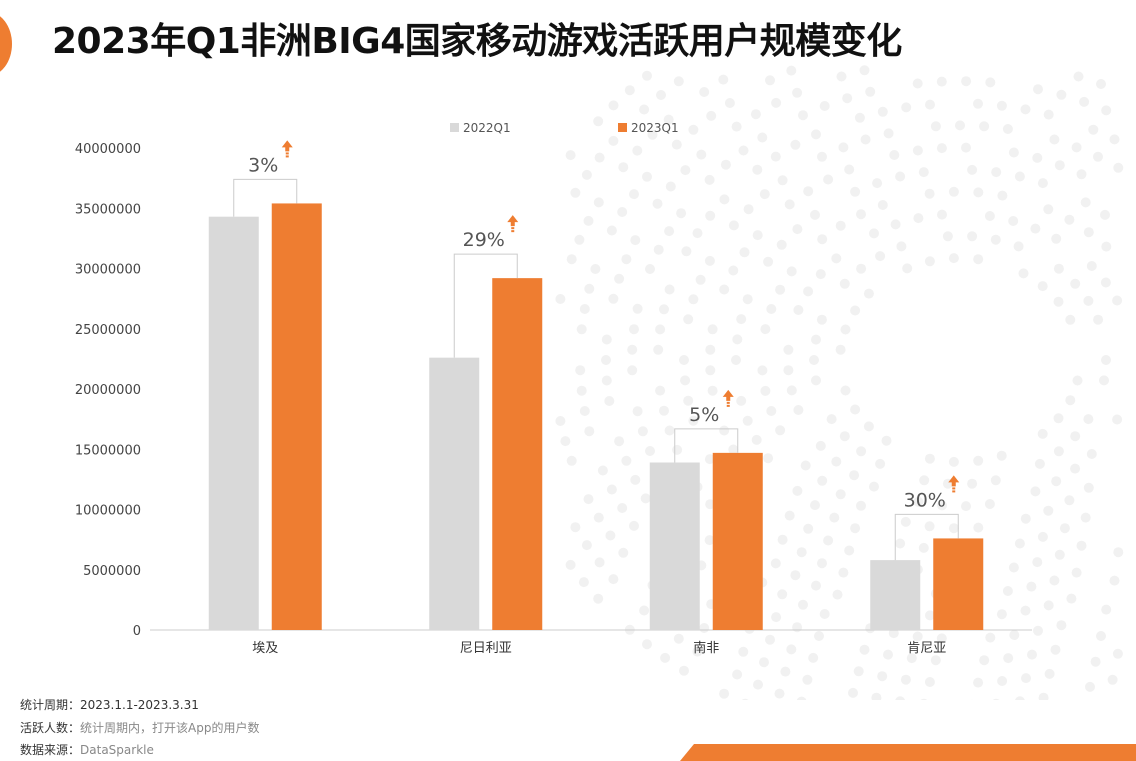  What do you see at coordinates (926, 648) in the screenshot?
I see `x-tick-label: 肯尼亚` at bounding box center [926, 648].